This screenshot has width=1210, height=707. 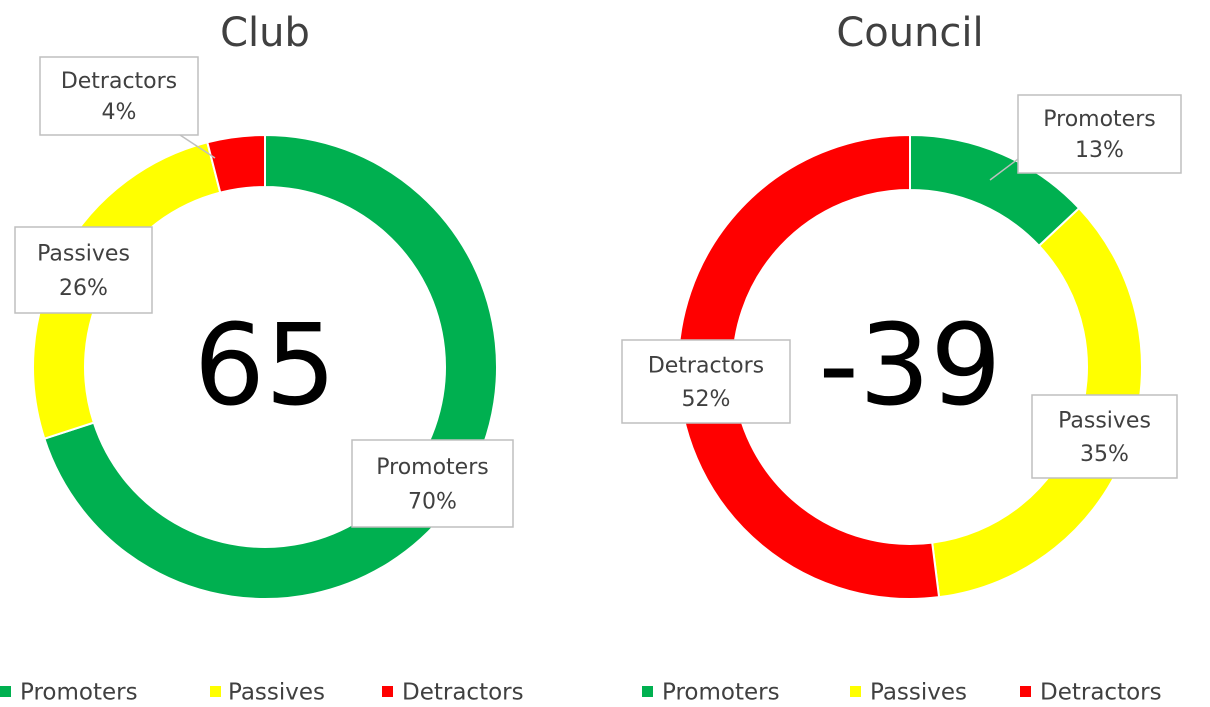 What do you see at coordinates (432, 502) in the screenshot?
I see `label-value: 70%` at bounding box center [432, 502].